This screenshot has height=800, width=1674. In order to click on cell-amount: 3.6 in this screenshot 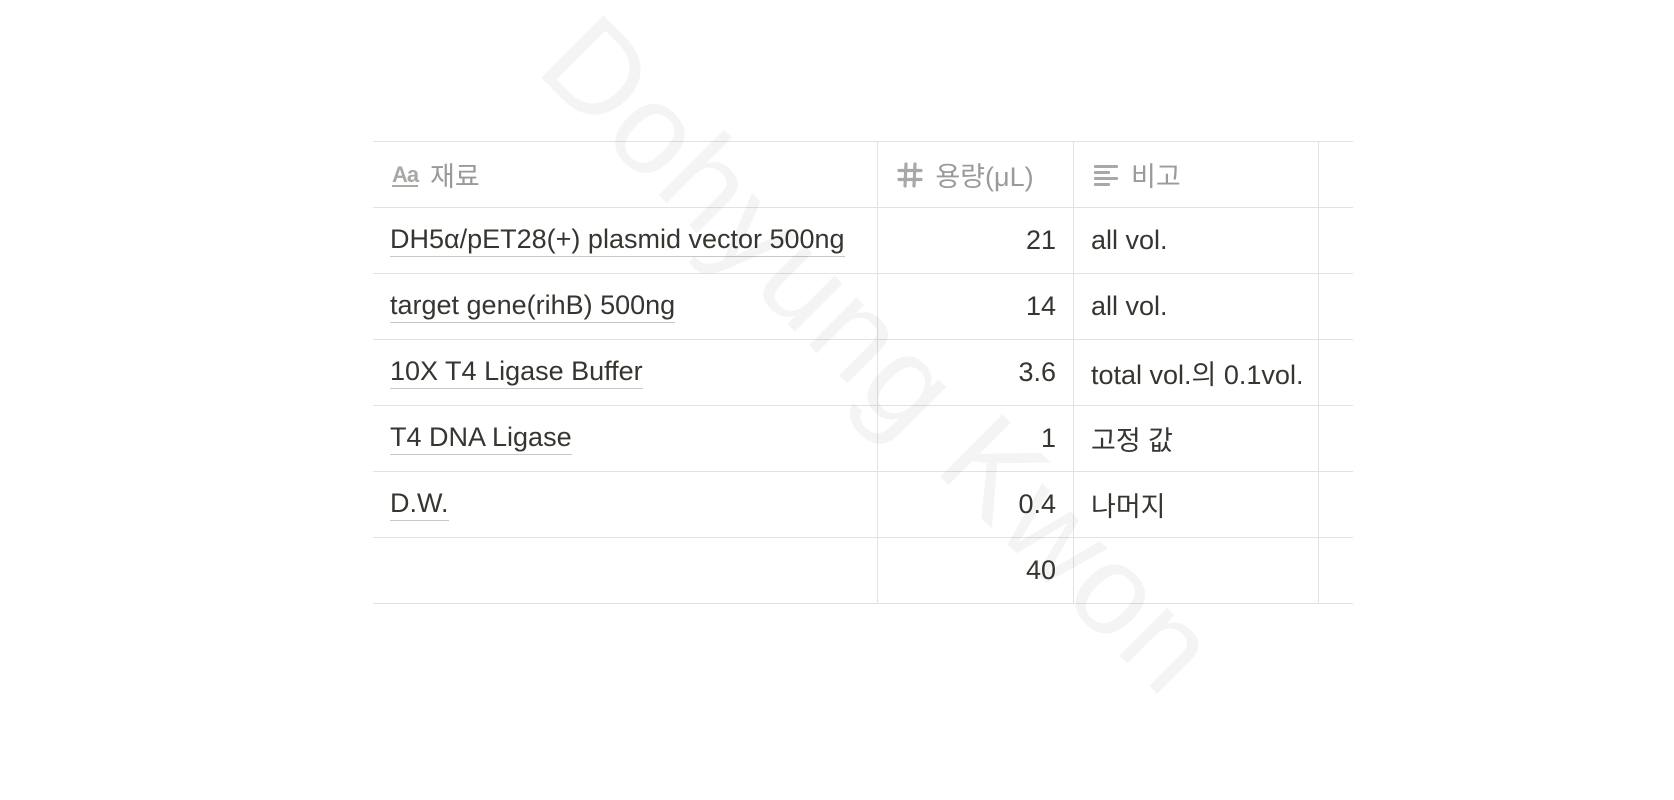, I will do `click(976, 372)`.